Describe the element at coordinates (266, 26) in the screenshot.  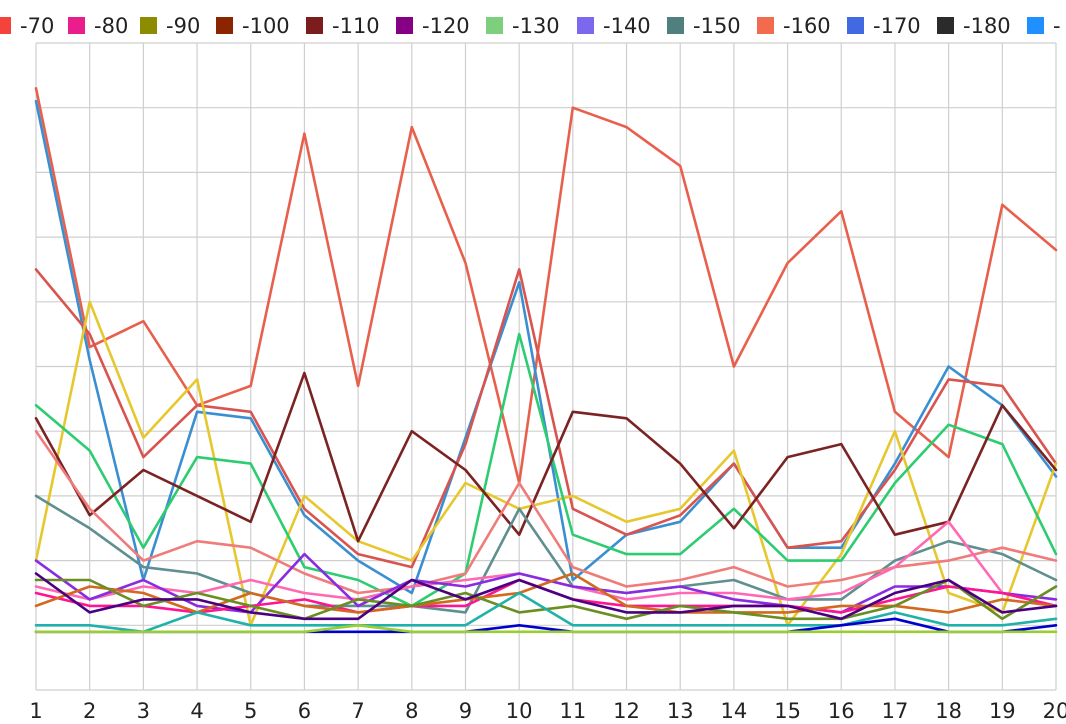
I see `legend-label: -100` at that location.